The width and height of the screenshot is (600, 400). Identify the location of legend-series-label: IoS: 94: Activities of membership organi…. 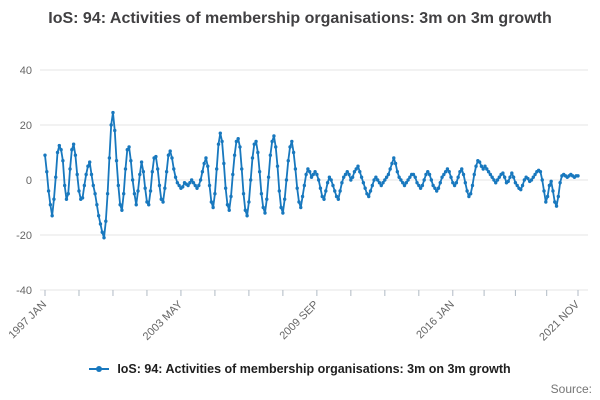
(314, 369).